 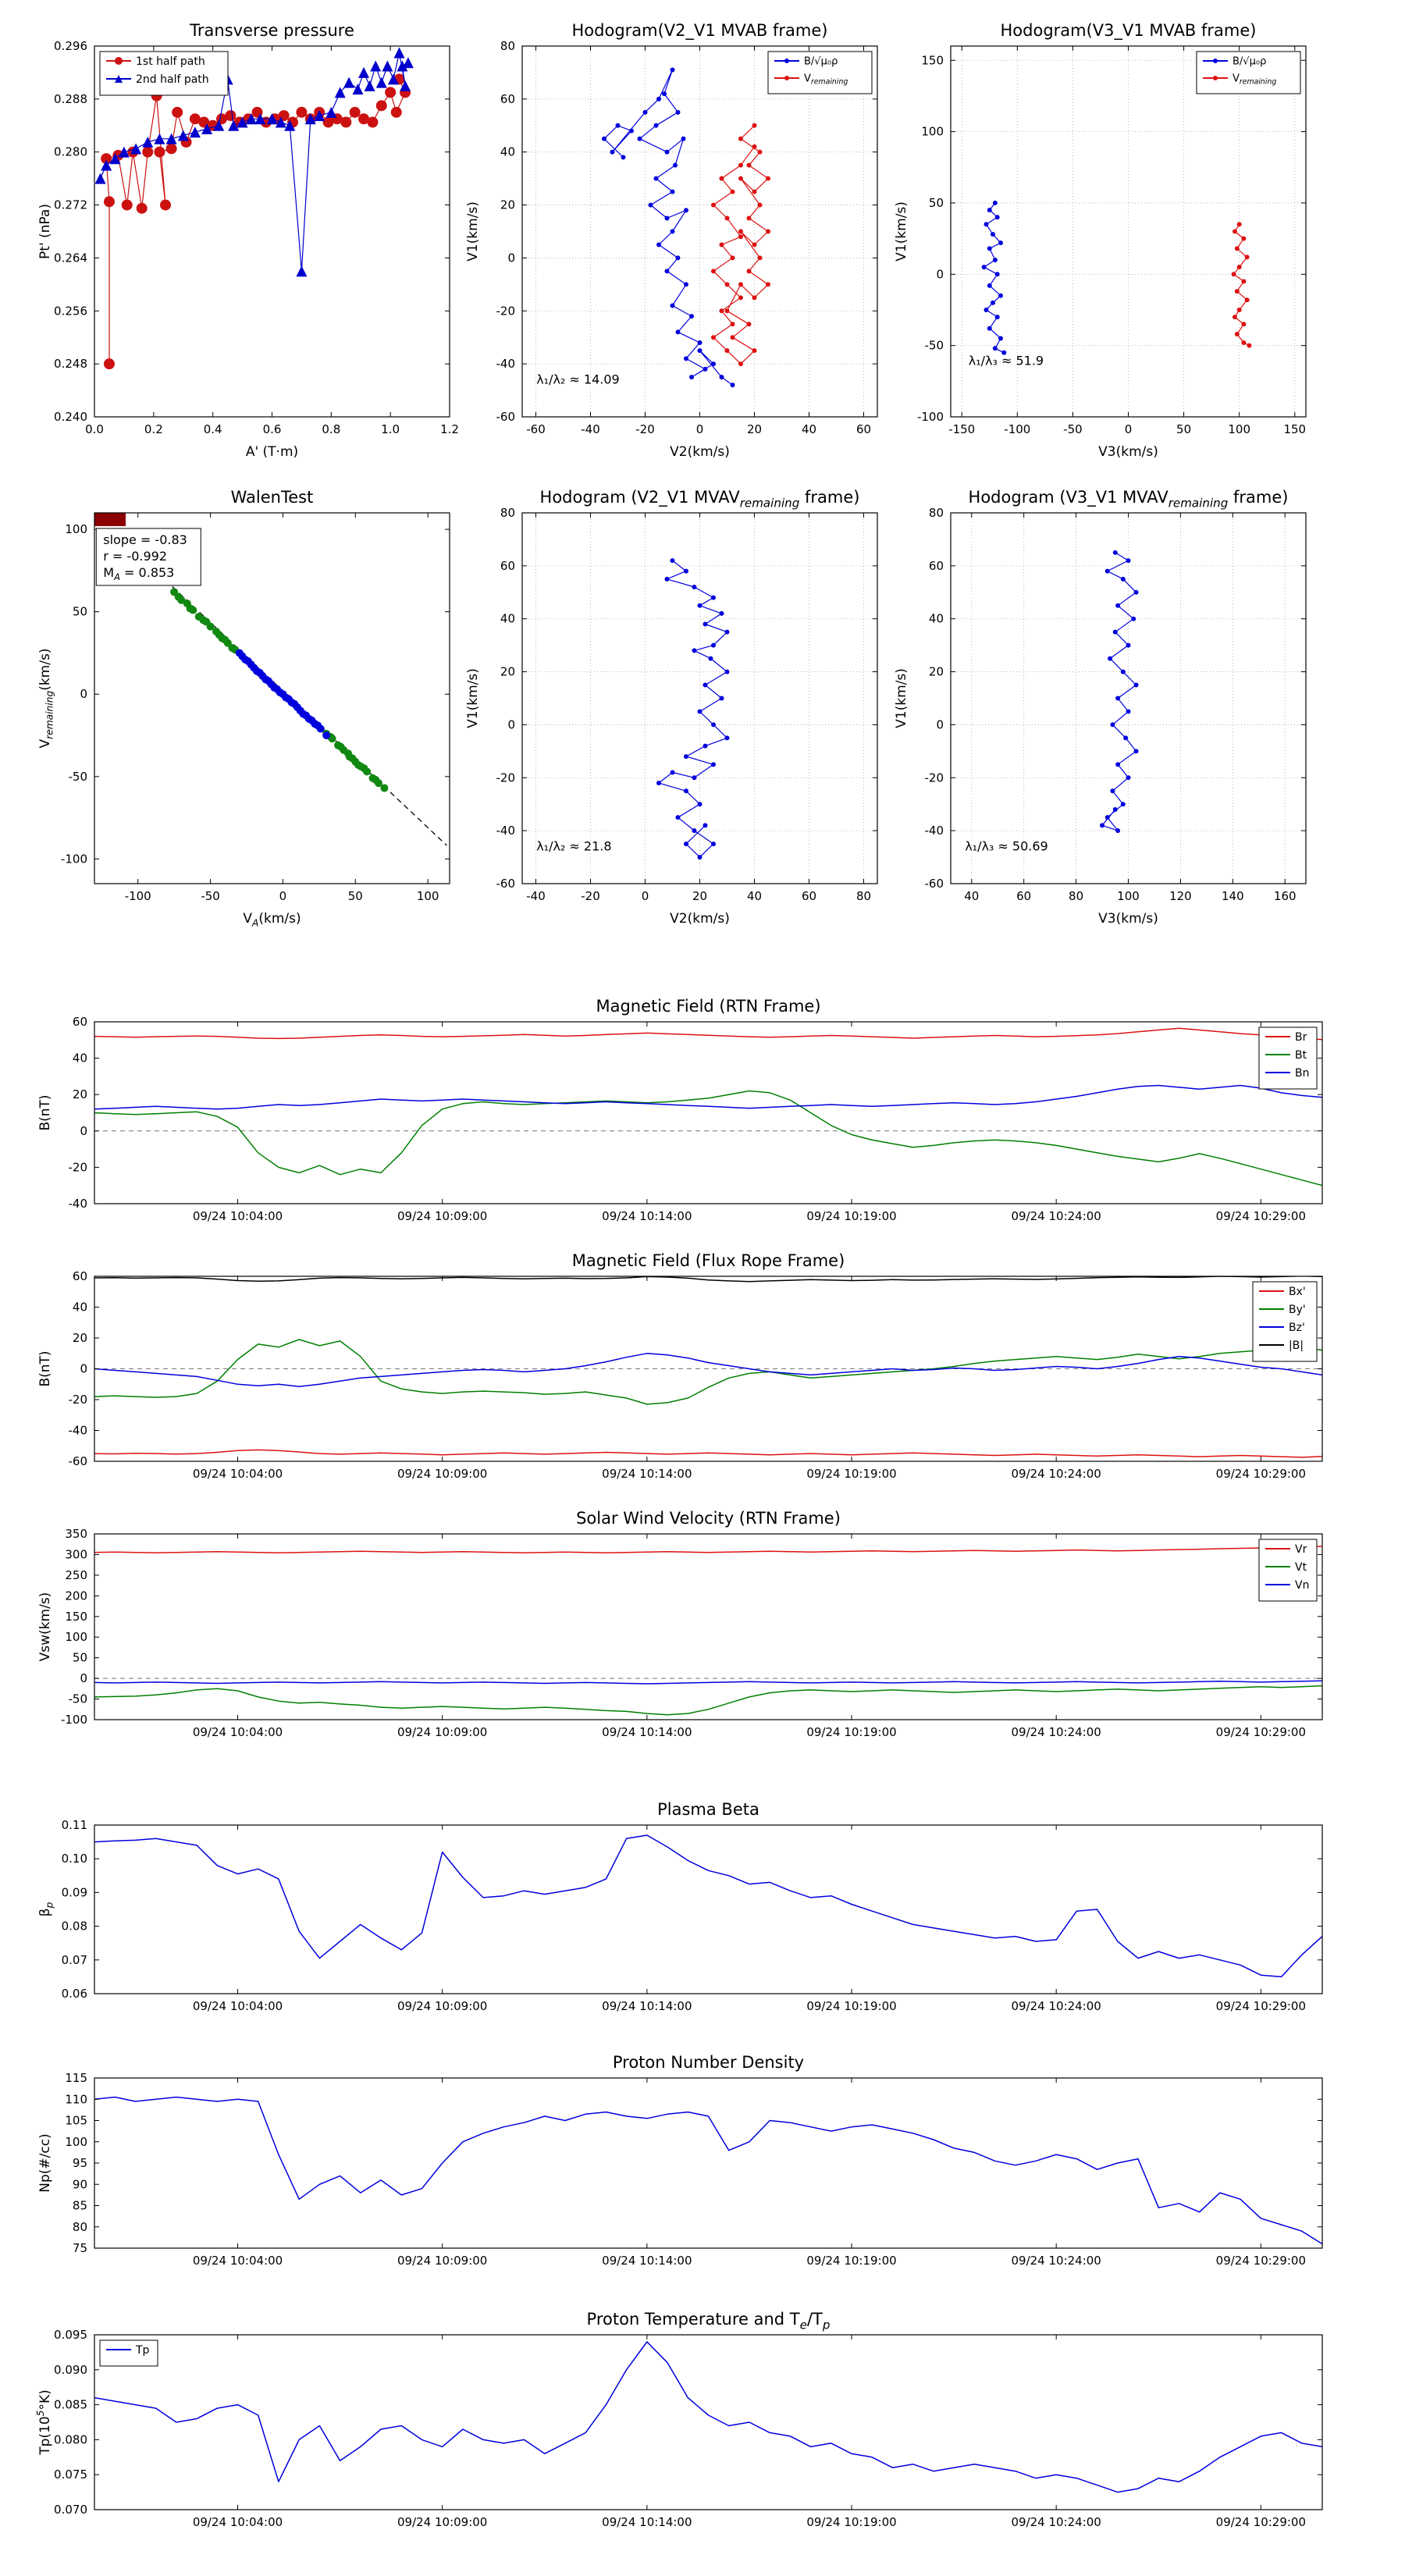 What do you see at coordinates (76, 2121) in the screenshot?
I see `svg-text: 105` at bounding box center [76, 2121].